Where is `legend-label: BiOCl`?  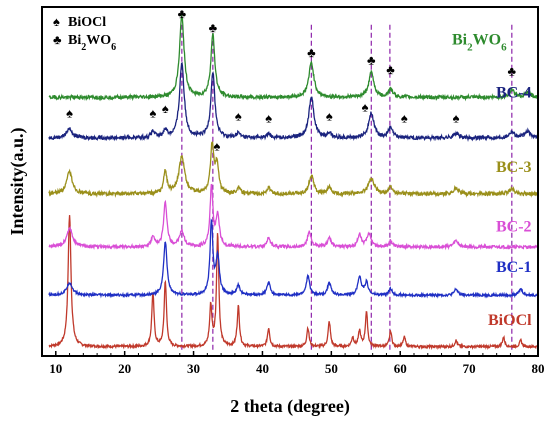 legend-label: BiOCl is located at coordinates (87, 22).